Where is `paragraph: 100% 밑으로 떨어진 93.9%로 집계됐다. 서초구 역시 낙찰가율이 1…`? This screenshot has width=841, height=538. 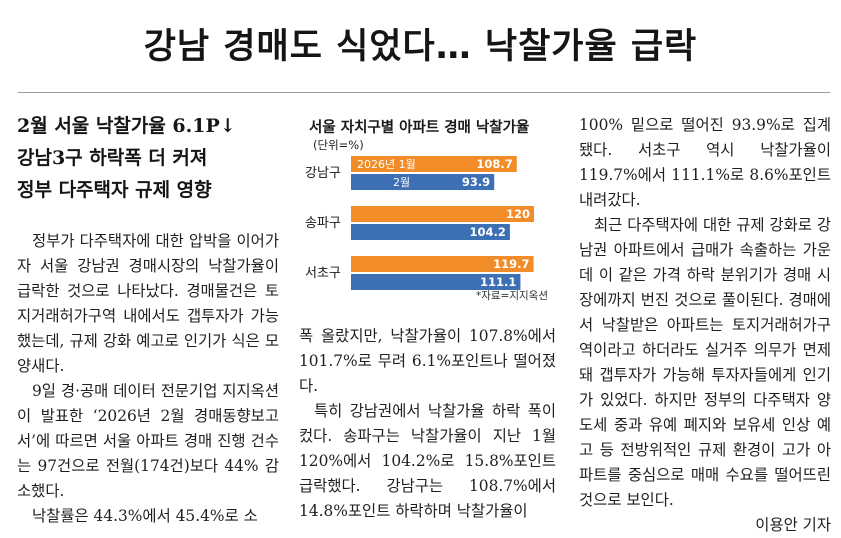 paragraph: 100% 밑으로 떨어진 93.9%로 집계됐다. 서초구 역시 낙찰가율이 1… is located at coordinates (705, 162).